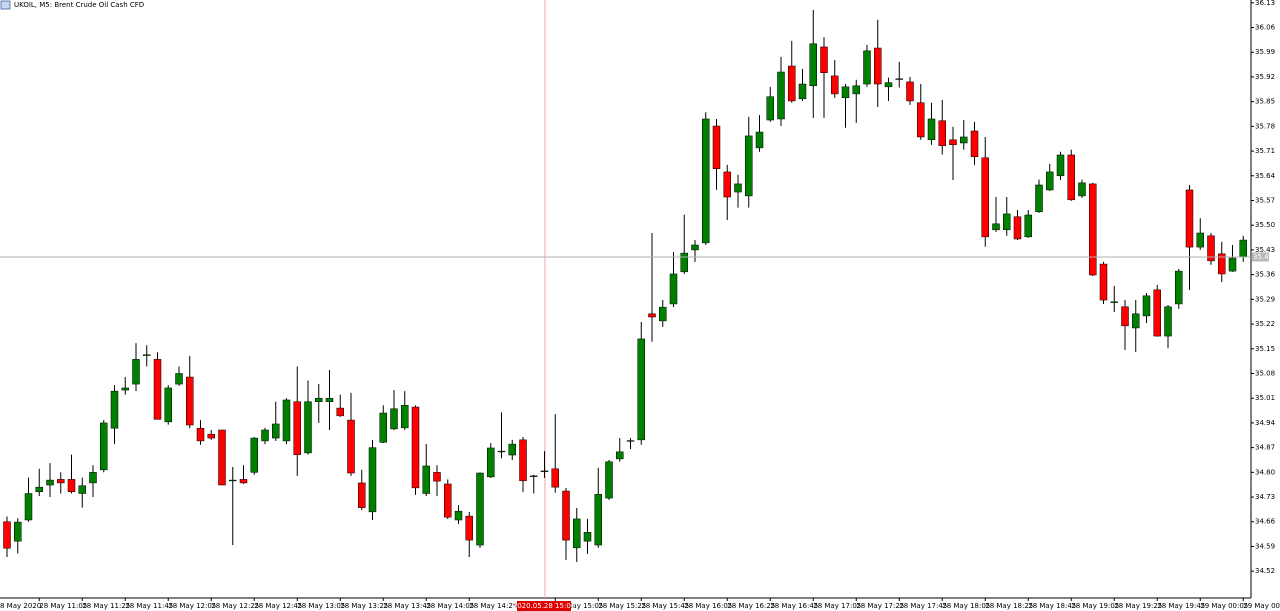 This screenshot has height=611, width=1280. Describe the element at coordinates (1265, 546) in the screenshot. I see `y-tick-label: 34.59` at that location.